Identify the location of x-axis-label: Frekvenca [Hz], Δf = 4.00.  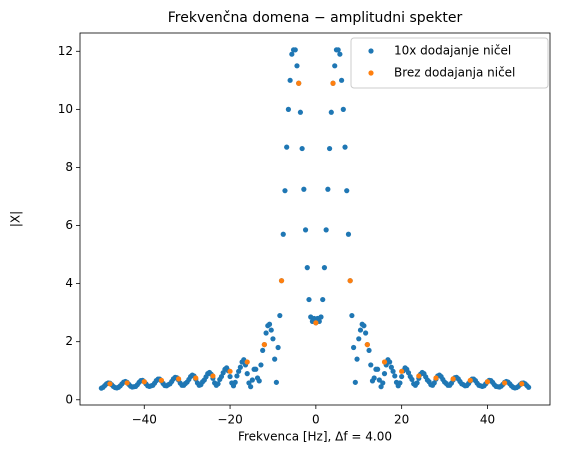
(315, 437).